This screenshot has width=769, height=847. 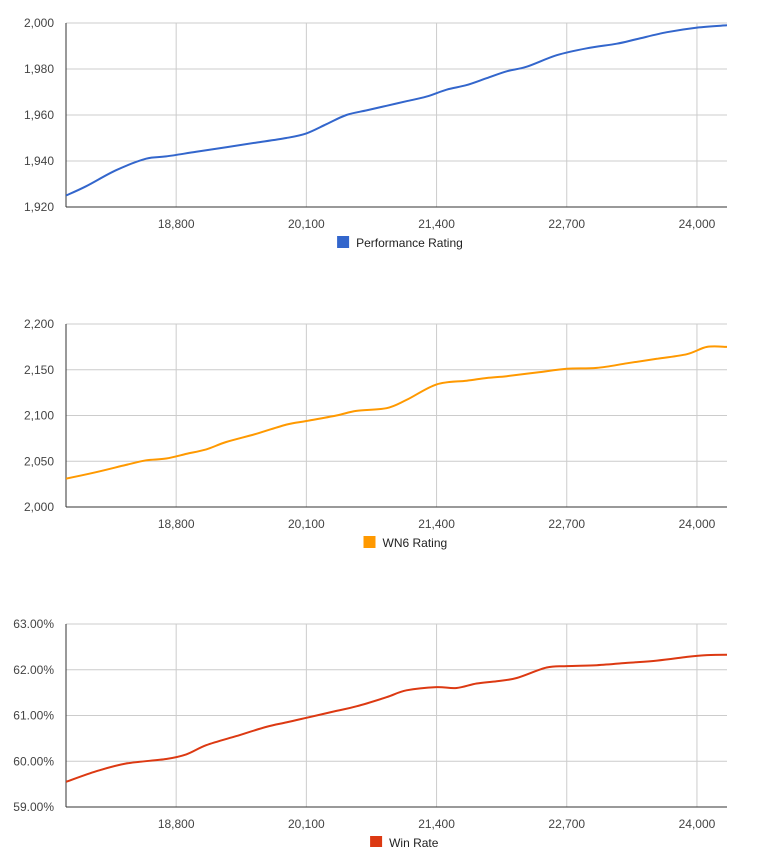 What do you see at coordinates (39, 115) in the screenshot?
I see `y-tick-label: 1,960` at bounding box center [39, 115].